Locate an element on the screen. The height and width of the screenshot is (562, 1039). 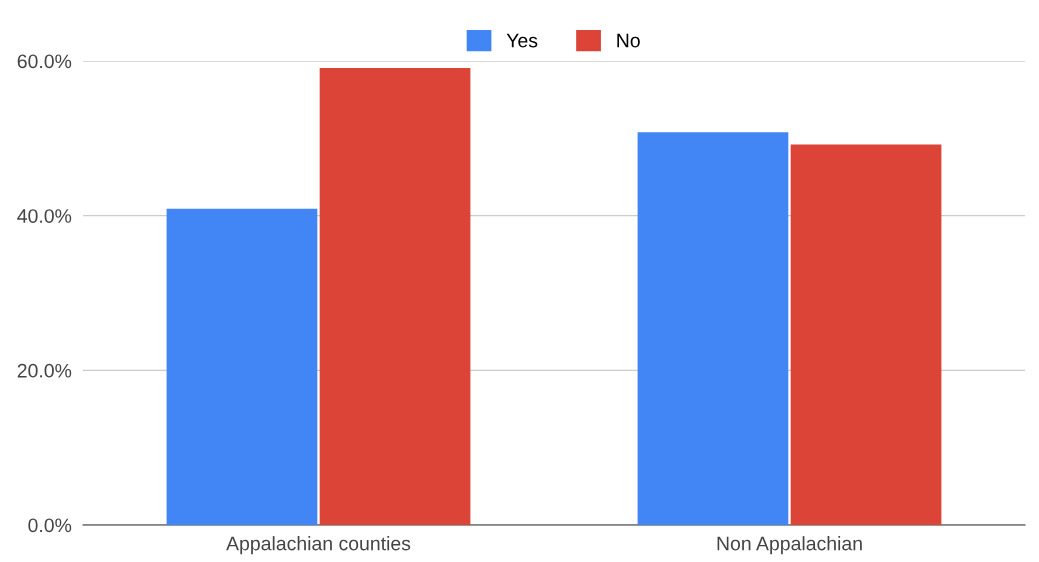
x-tick-label: Non Appalachian is located at coordinates (789, 545).